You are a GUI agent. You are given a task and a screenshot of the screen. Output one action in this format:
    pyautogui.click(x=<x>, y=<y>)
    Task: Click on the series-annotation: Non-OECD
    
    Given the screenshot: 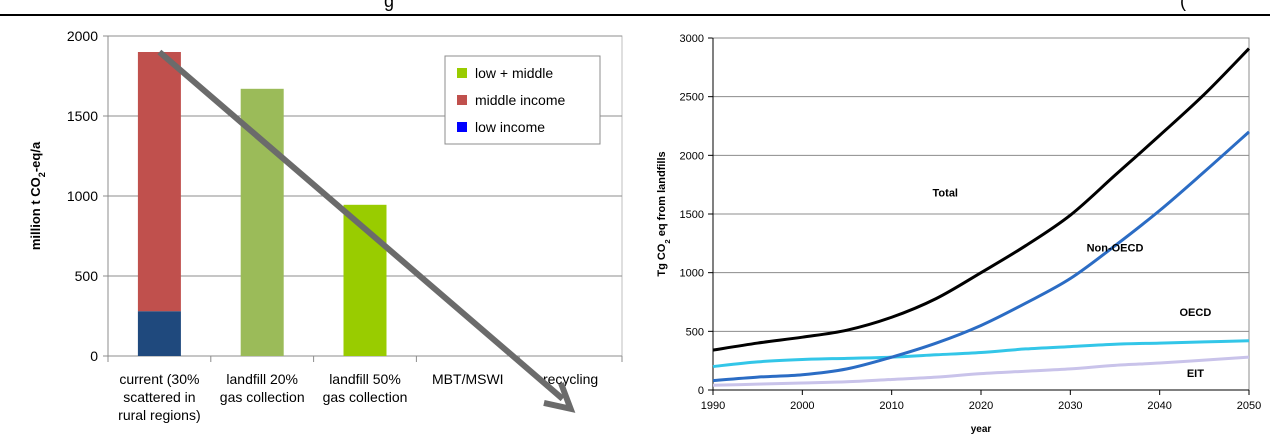 What is the action you would take?
    pyautogui.click(x=1115, y=249)
    